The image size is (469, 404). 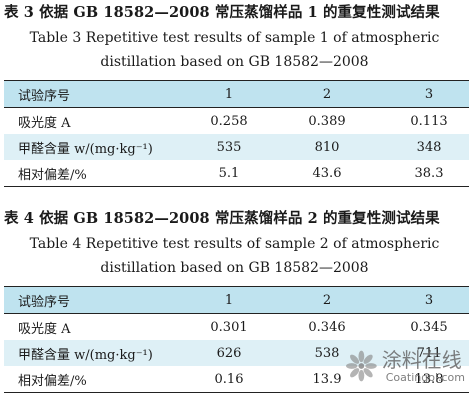 I want to click on table-cell: 626, so click(x=229, y=353).